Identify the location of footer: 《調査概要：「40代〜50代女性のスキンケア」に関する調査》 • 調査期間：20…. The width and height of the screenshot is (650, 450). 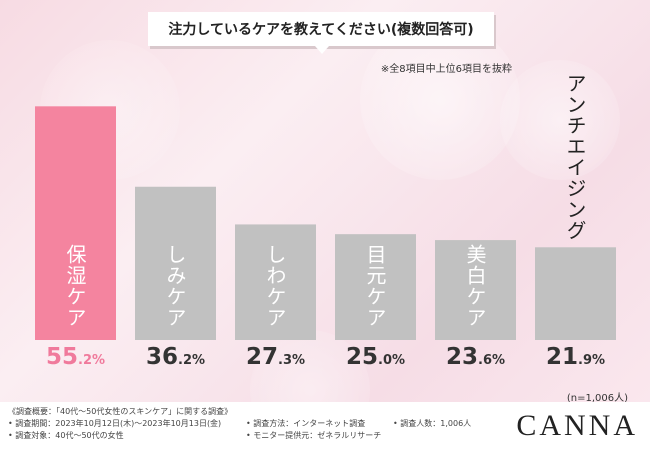
(325, 426).